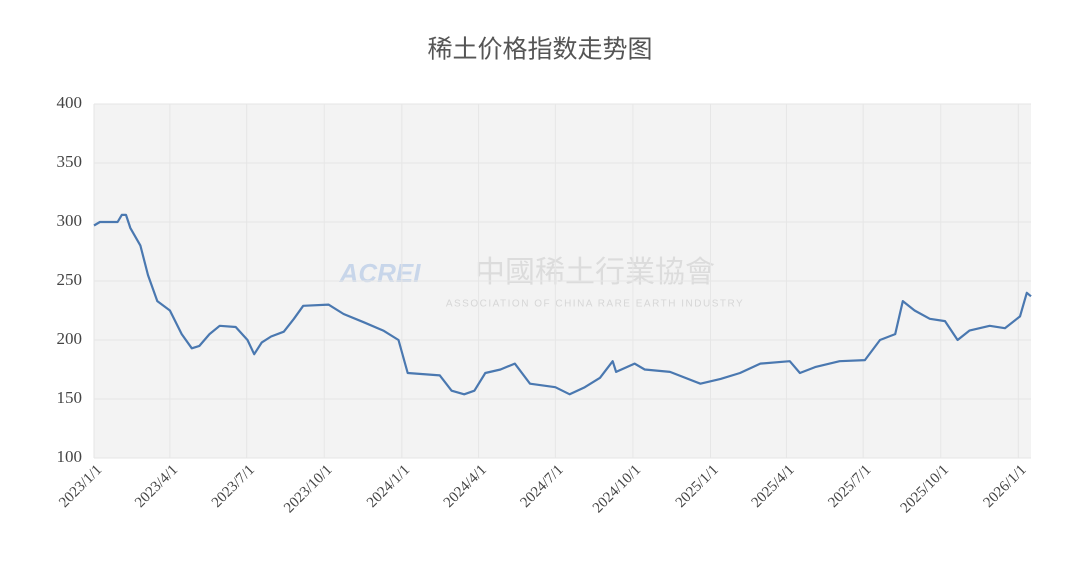 Image resolution: width=1080 pixels, height=567 pixels. Describe the element at coordinates (1005, 486) in the screenshot. I see `x-tick-label: 2026/1/1` at that location.